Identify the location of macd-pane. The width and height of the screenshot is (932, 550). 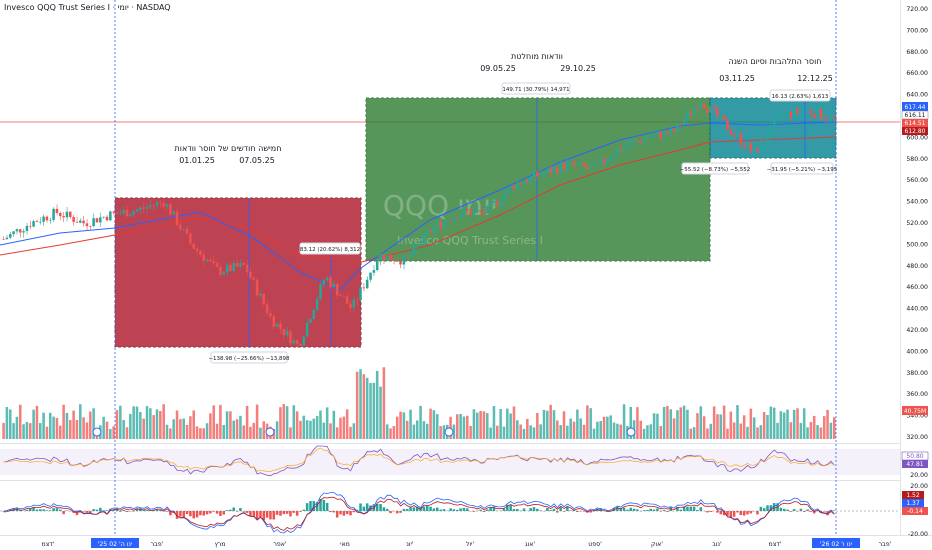
(450, 508).